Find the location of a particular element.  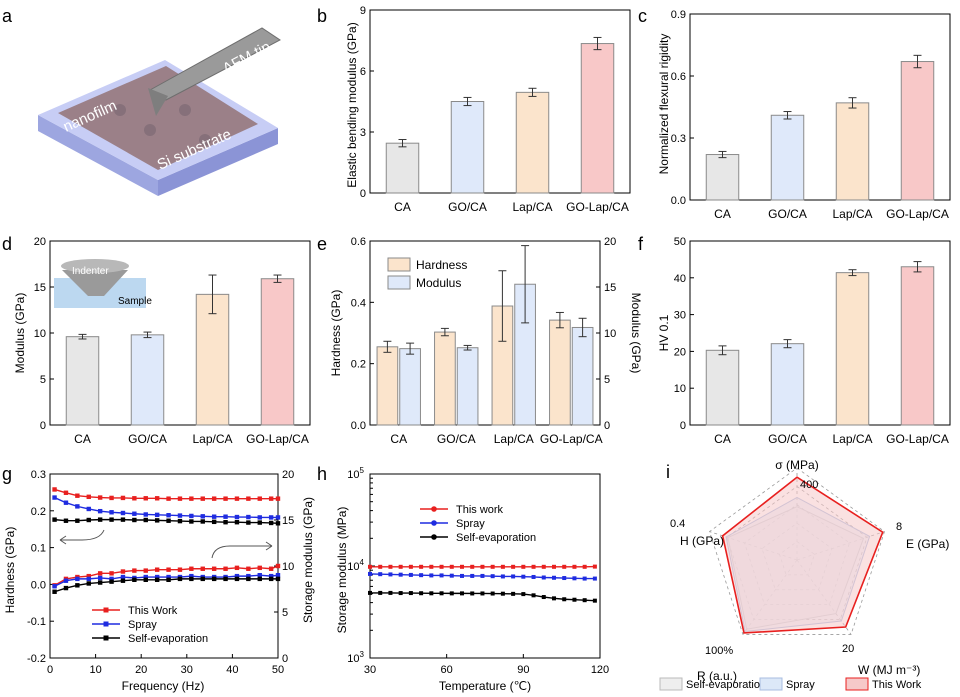

y-tick-label: 0.4 is located at coordinates (358, 303).